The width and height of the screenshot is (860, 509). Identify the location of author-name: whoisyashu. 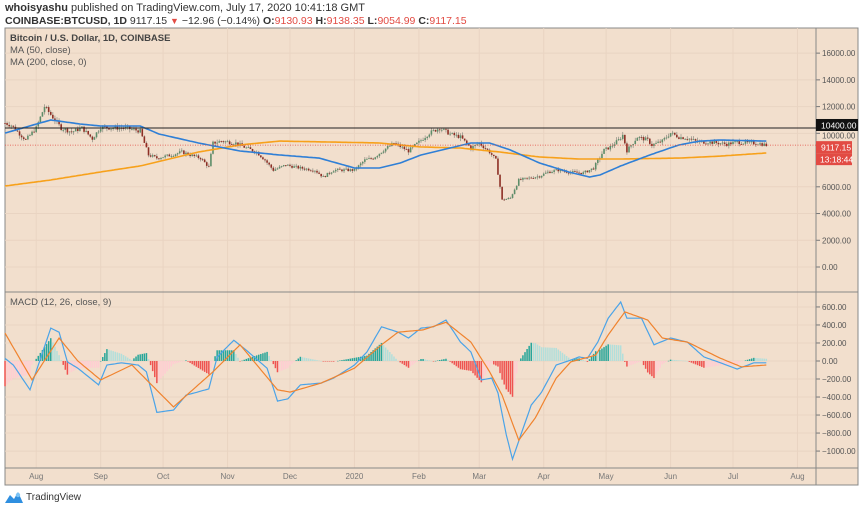
(36, 8).